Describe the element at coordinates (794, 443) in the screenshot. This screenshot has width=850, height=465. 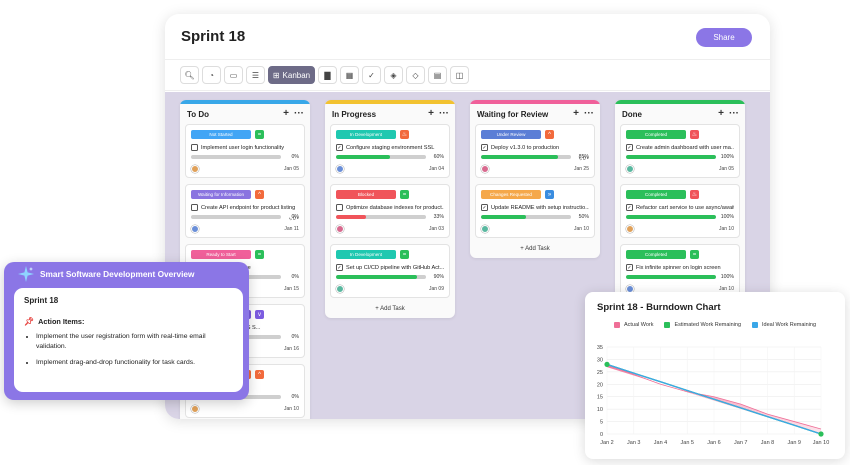
I see `x-tick-label: Jan 9` at that location.